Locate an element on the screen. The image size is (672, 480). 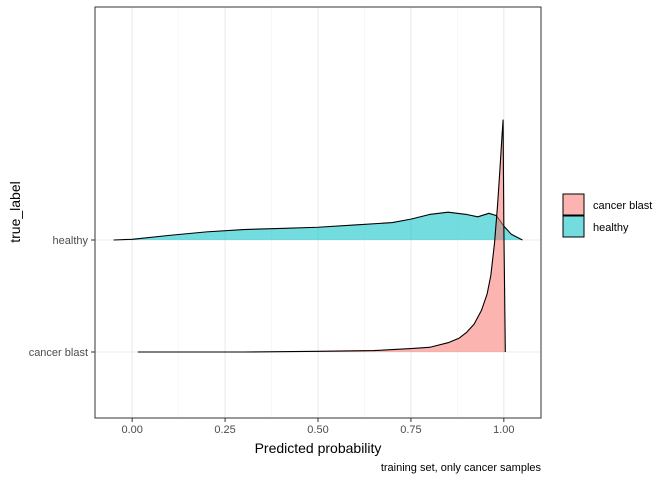
density-fill-healthy is located at coordinates (318, 226).